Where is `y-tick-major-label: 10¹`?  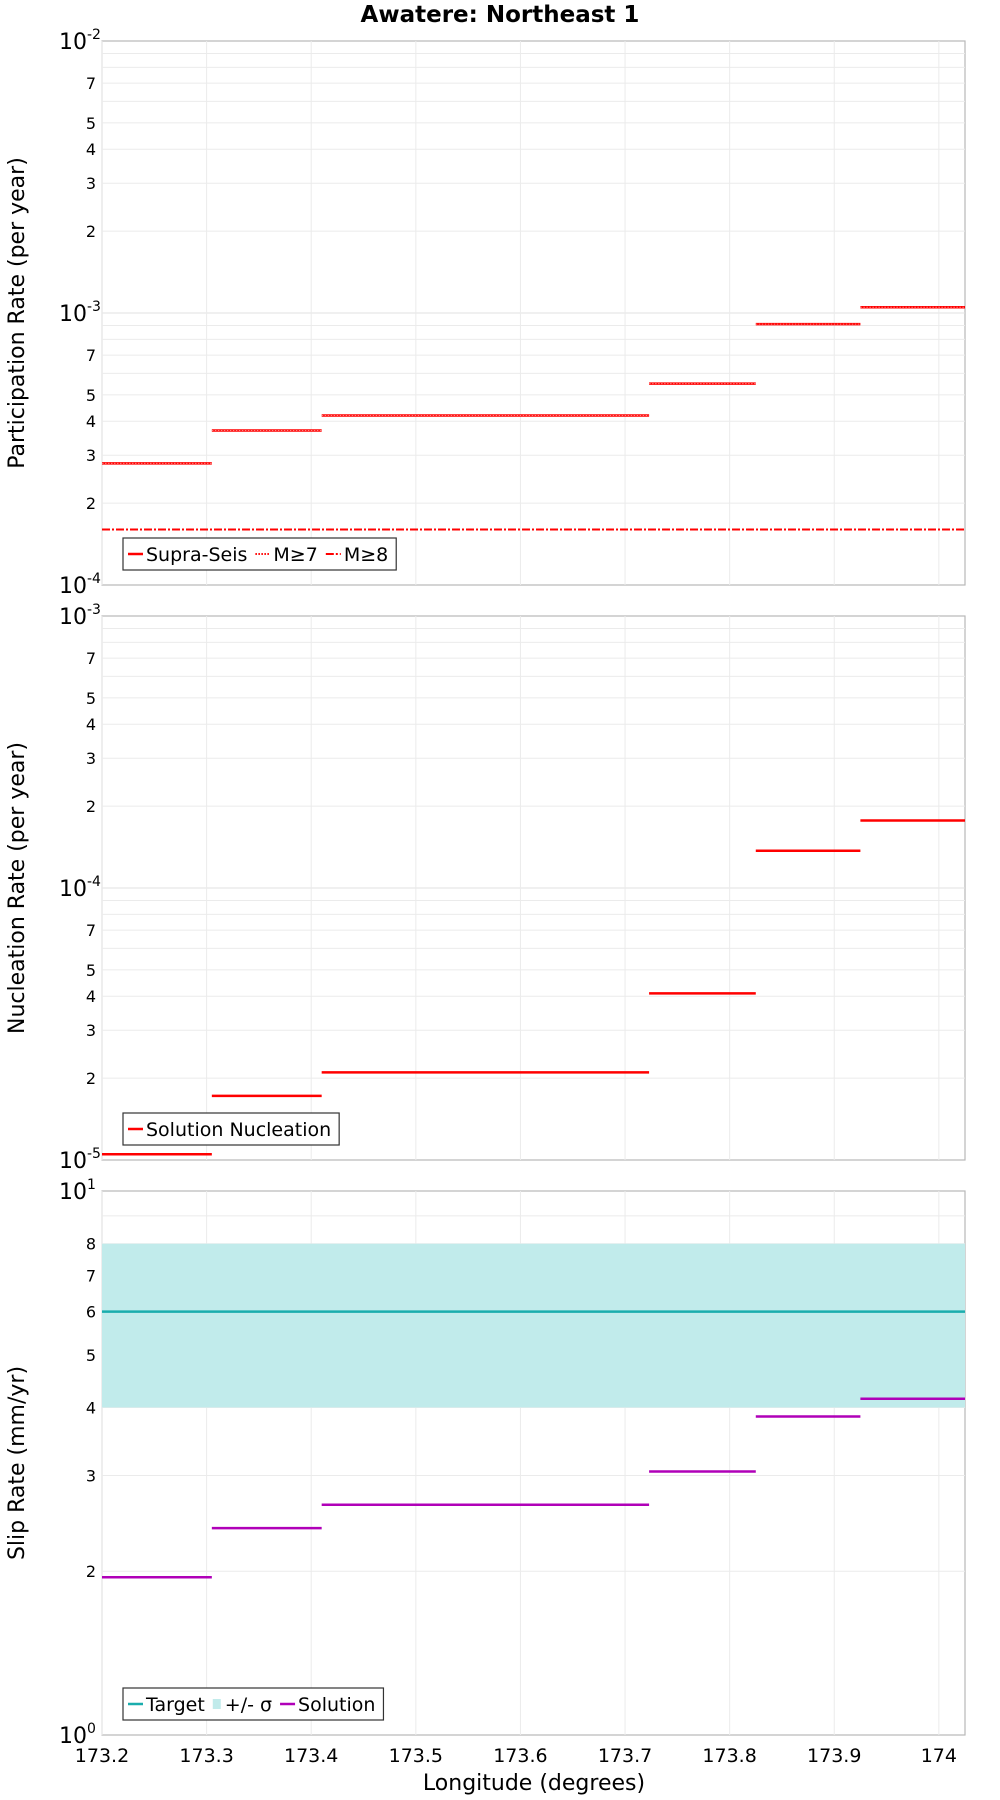 y-tick-major-label: 10¹ is located at coordinates (77, 1191).